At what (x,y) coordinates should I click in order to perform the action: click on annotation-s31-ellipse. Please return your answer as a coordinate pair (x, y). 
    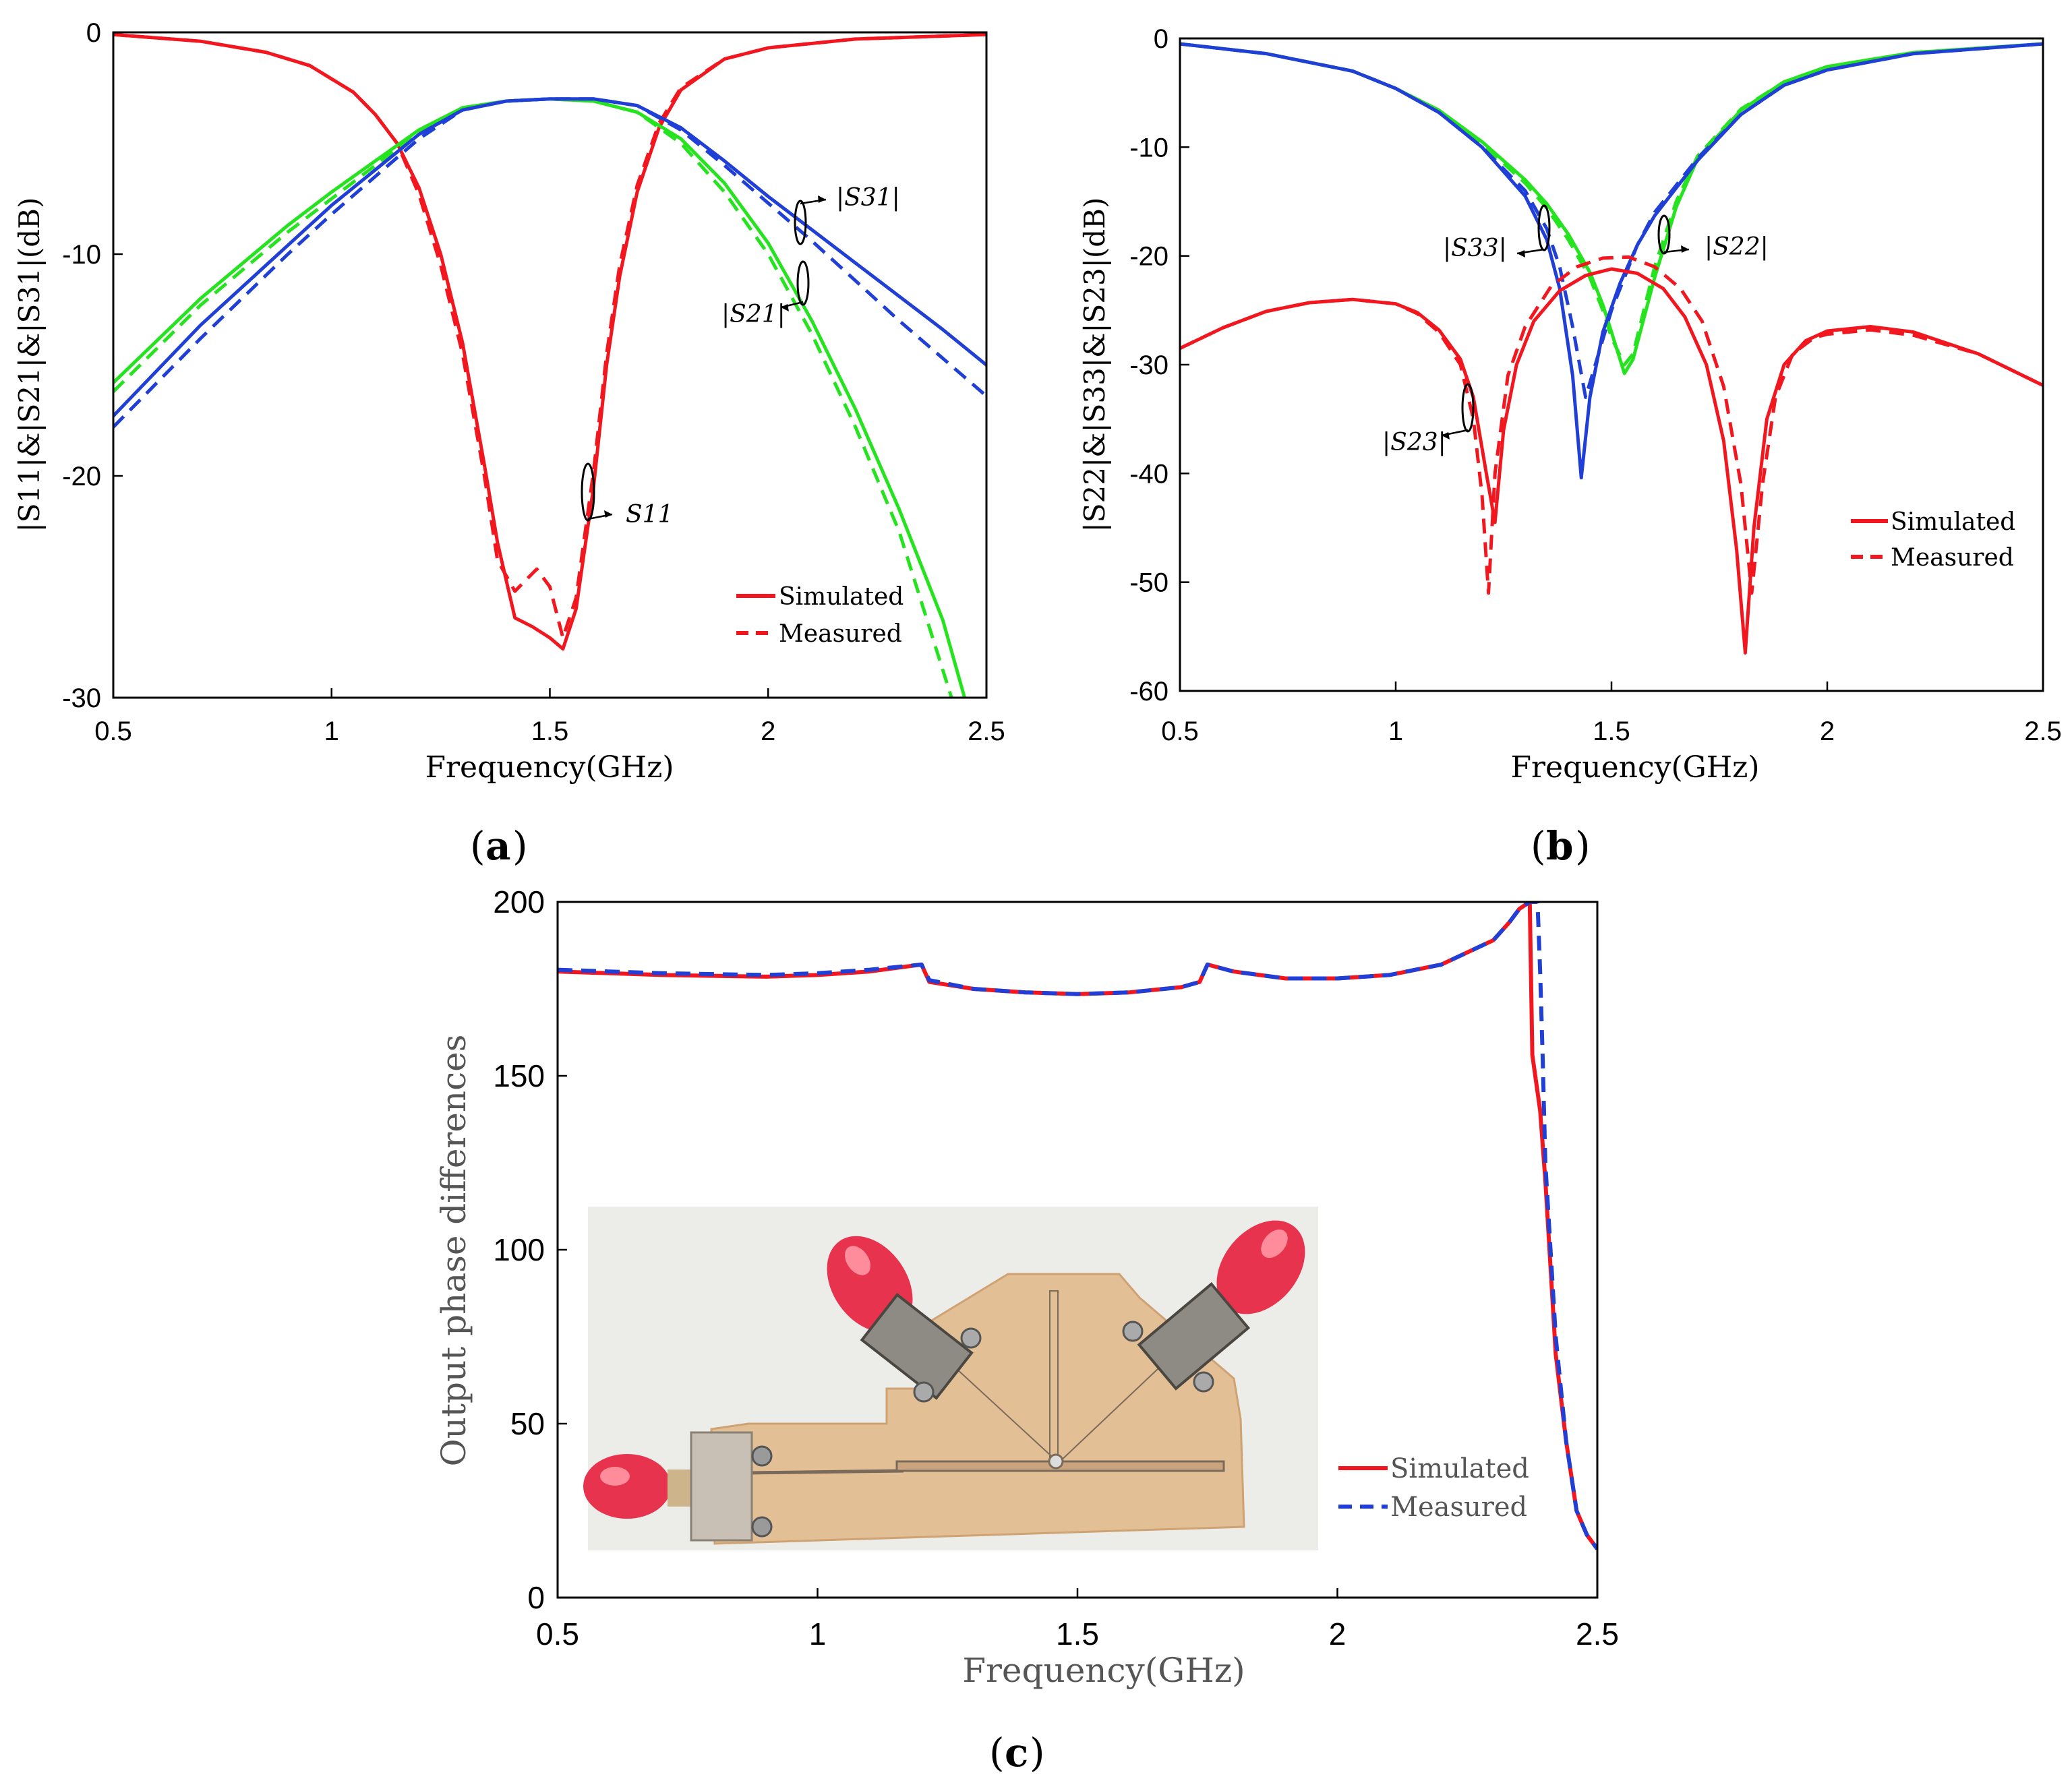
    Looking at the image, I should click on (800, 222).